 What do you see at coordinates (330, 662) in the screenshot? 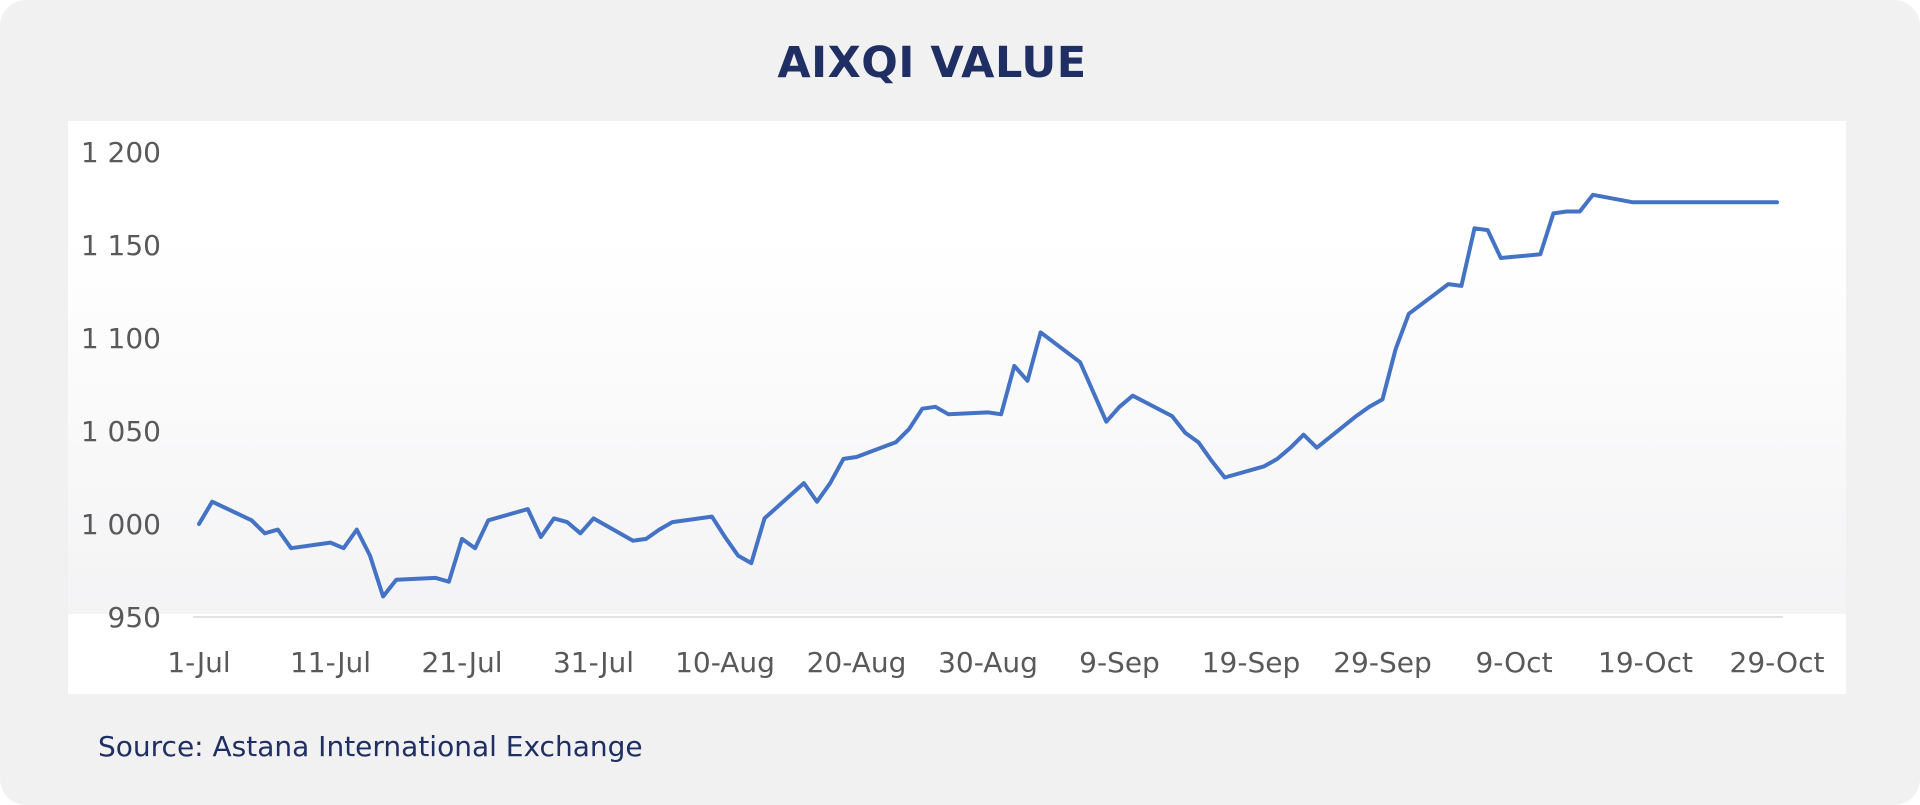
I see `x-tick-label: 11-Jul` at bounding box center [330, 662].